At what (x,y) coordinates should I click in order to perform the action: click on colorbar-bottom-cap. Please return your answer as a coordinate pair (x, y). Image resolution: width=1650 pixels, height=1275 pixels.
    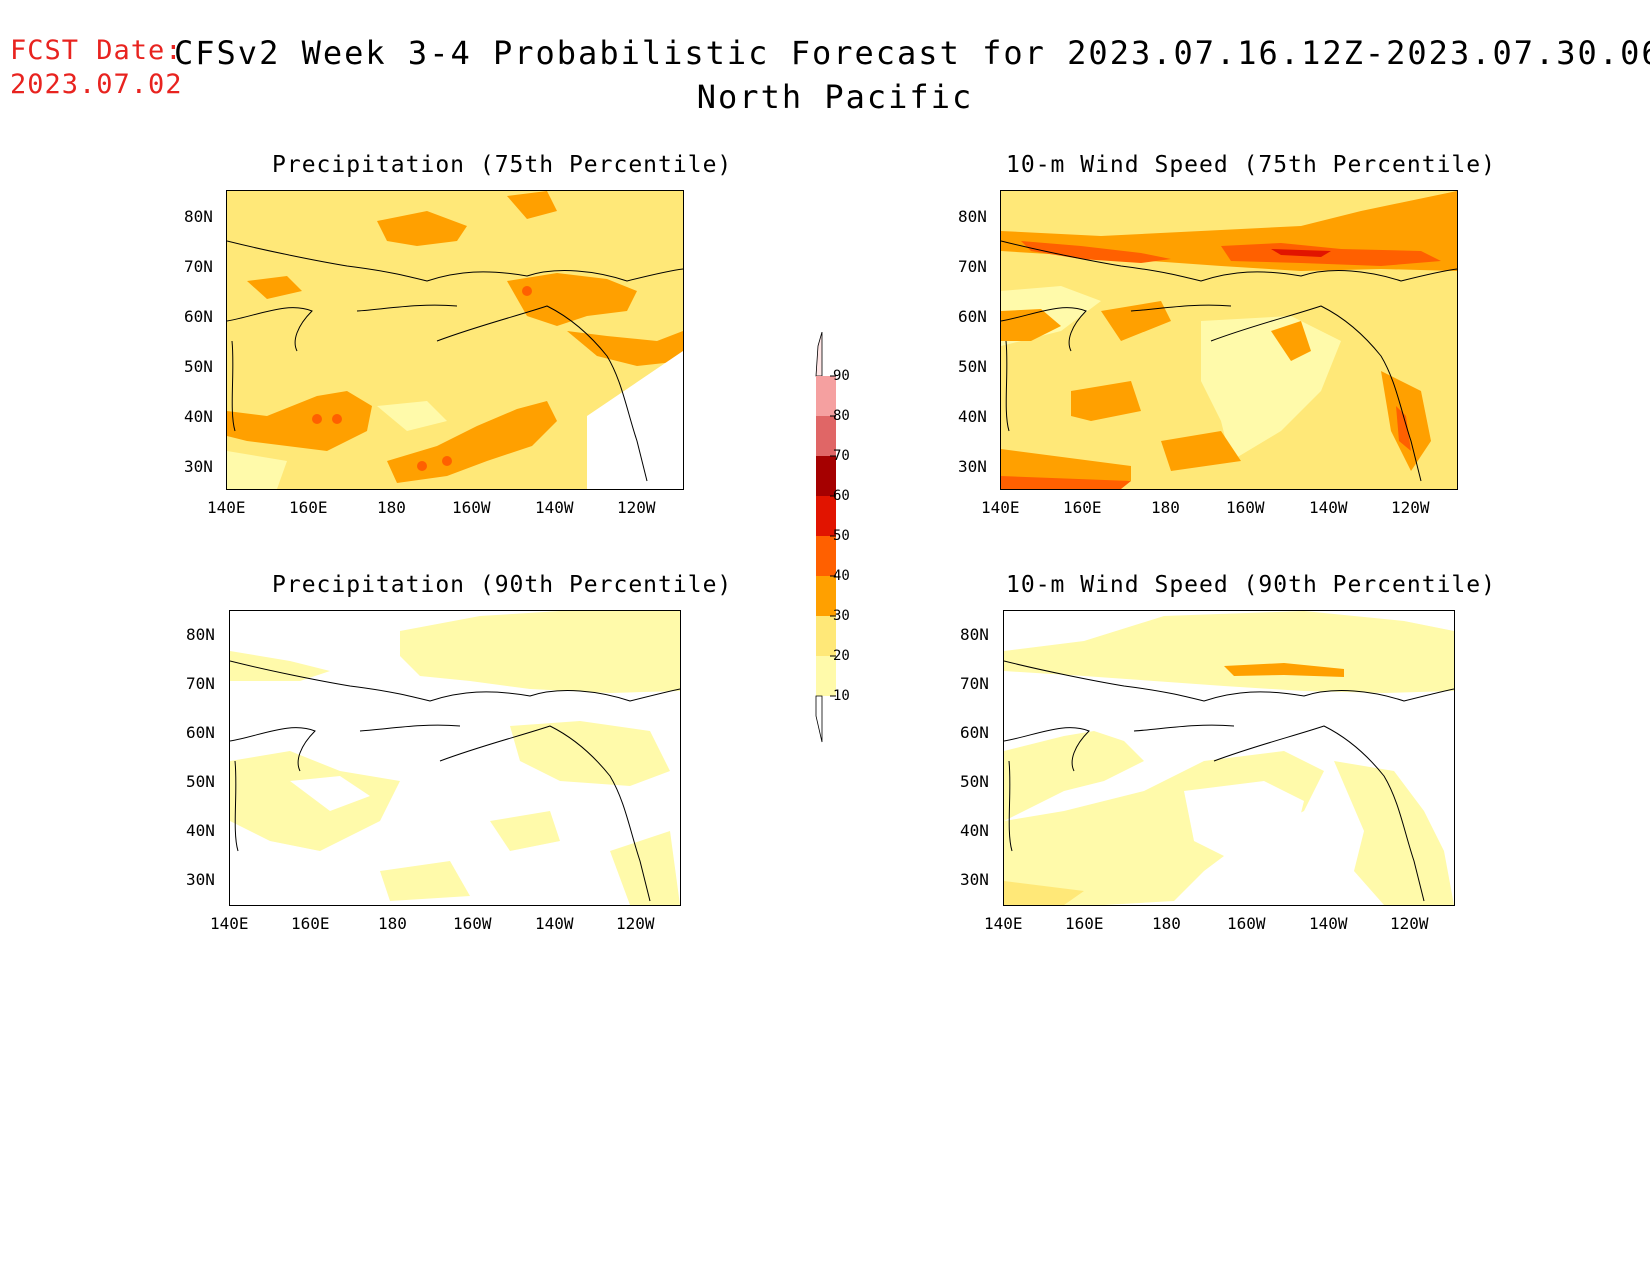
    Looking at the image, I should click on (819, 719).